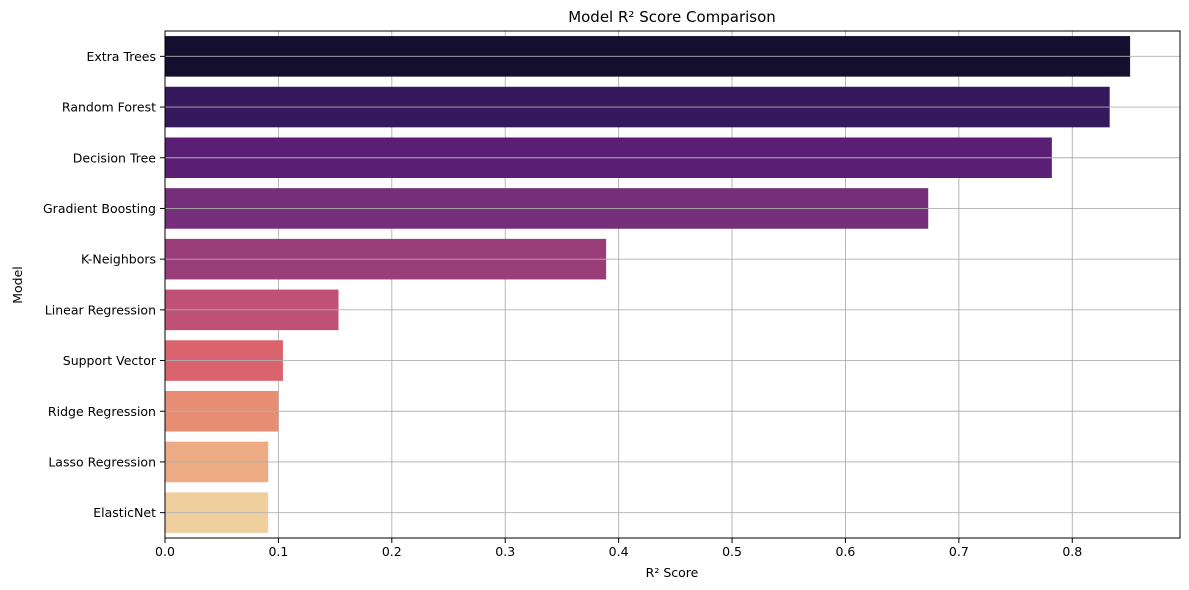  What do you see at coordinates (118, 259) in the screenshot?
I see `y-tick-label: K-Neighbors` at bounding box center [118, 259].